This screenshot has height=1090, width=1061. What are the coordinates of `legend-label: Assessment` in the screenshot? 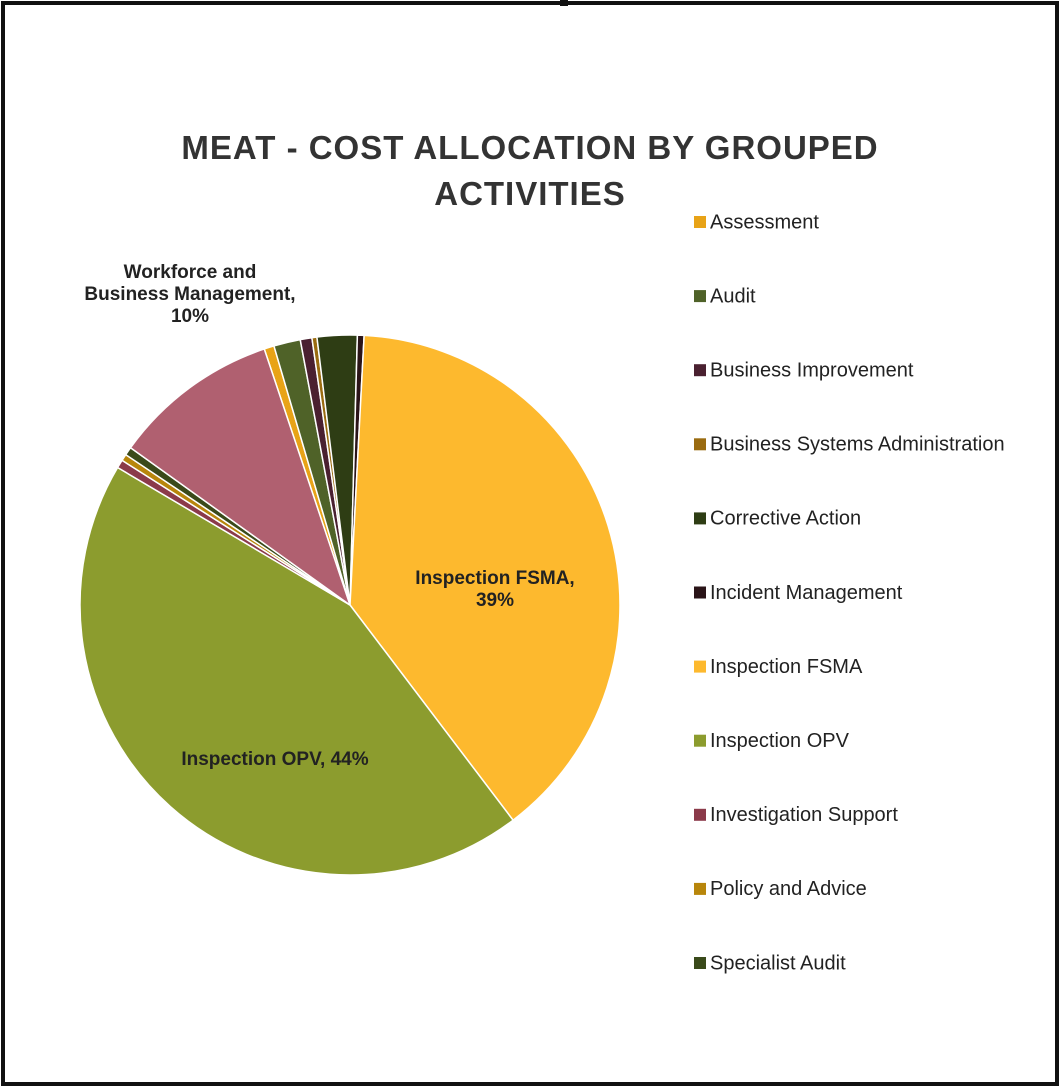 It's located at (764, 222).